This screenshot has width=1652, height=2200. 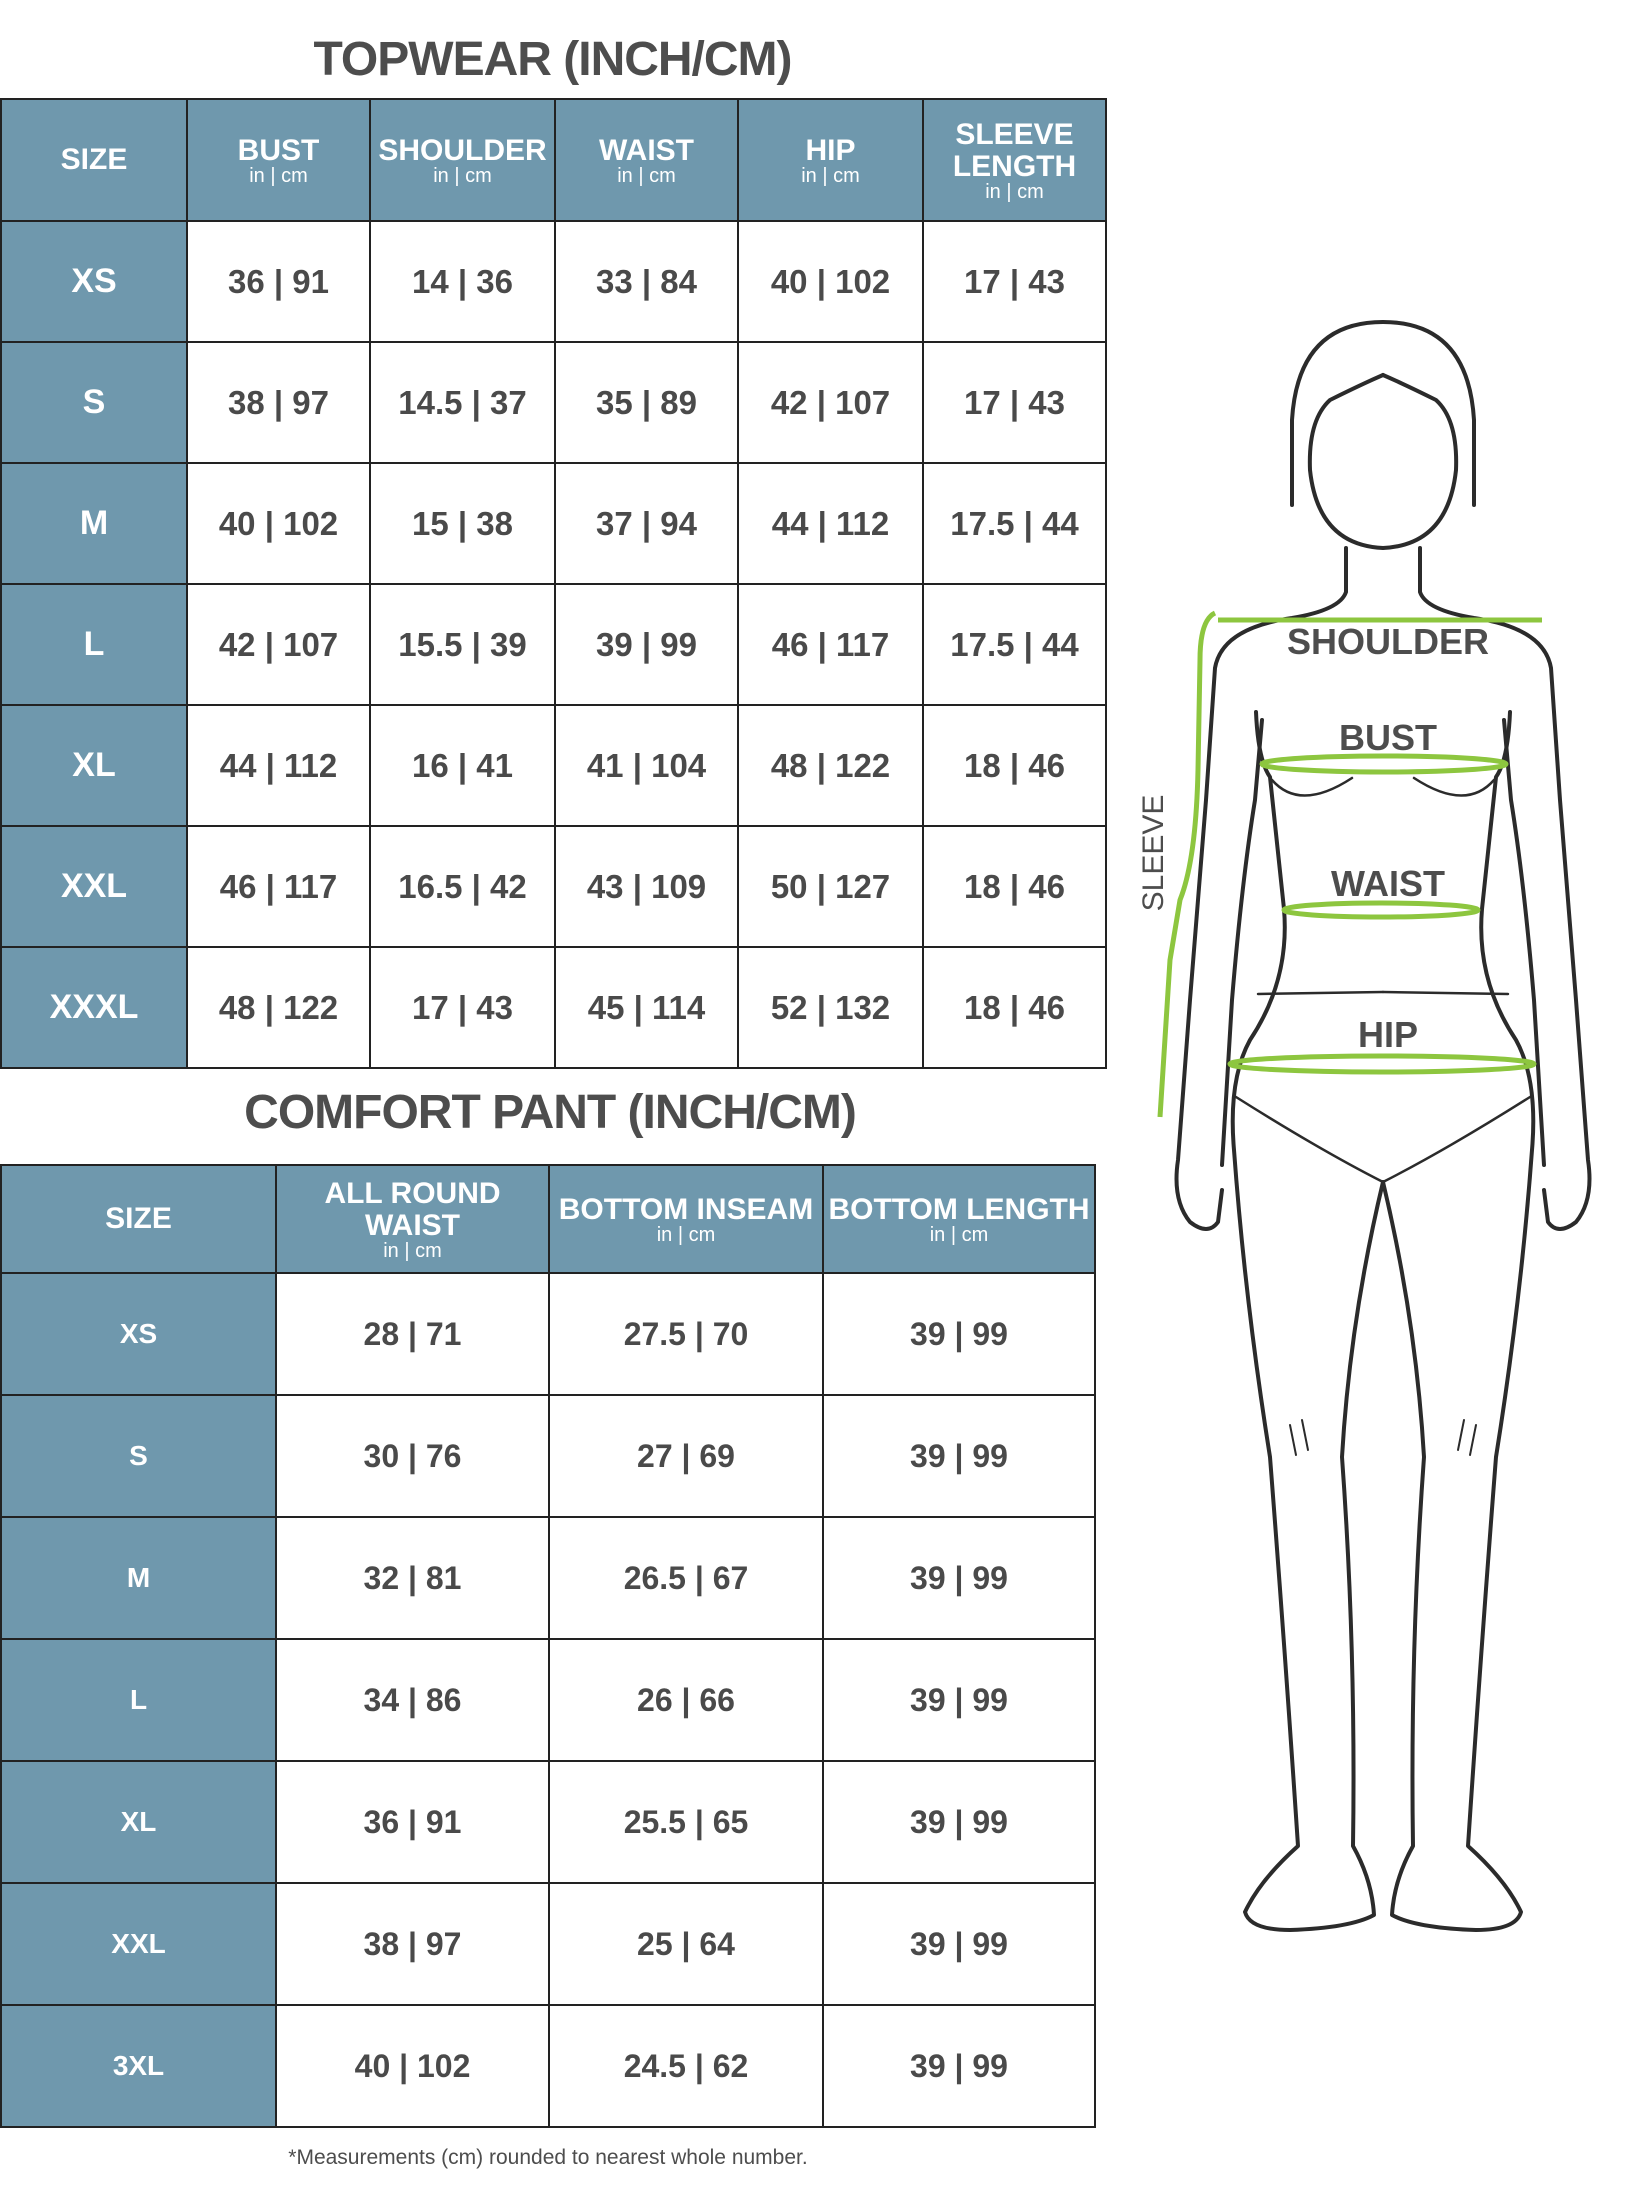 What do you see at coordinates (830, 1007) in the screenshot?
I see `measurement-cell: 52 | 132` at bounding box center [830, 1007].